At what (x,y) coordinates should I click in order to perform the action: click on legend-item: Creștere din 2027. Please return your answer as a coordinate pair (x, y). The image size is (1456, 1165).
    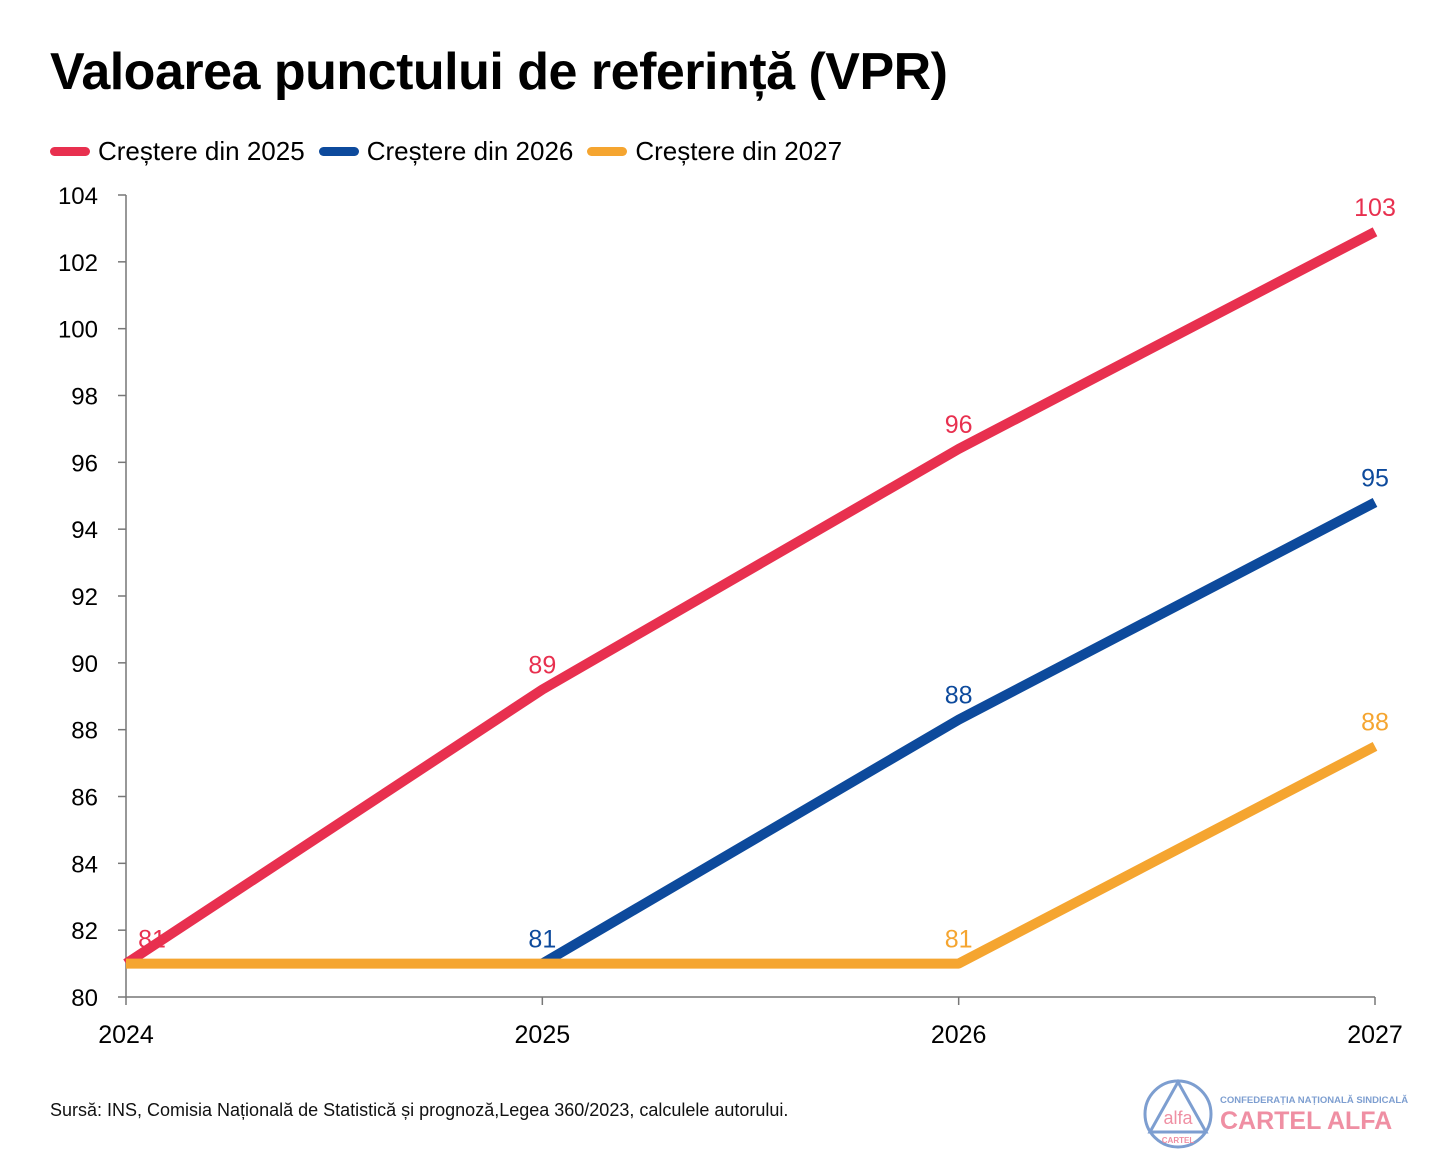
    Looking at the image, I should click on (714, 151).